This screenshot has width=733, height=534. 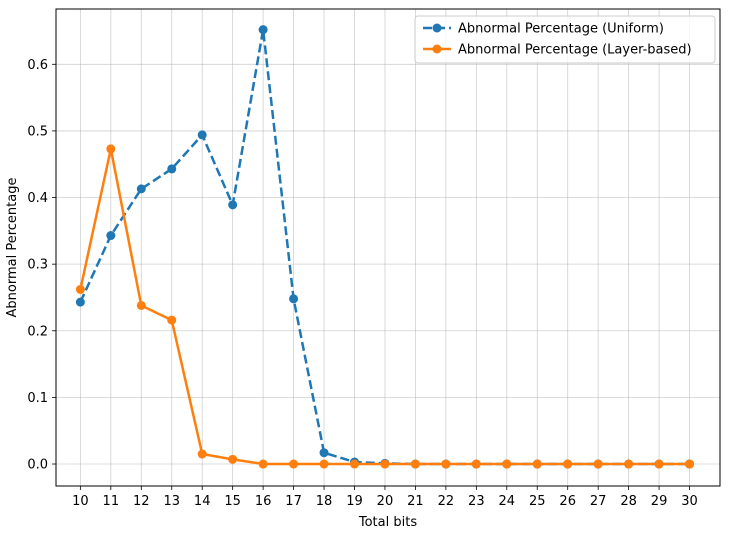 What do you see at coordinates (507, 501) in the screenshot?
I see `x-tick-label: 24` at bounding box center [507, 501].